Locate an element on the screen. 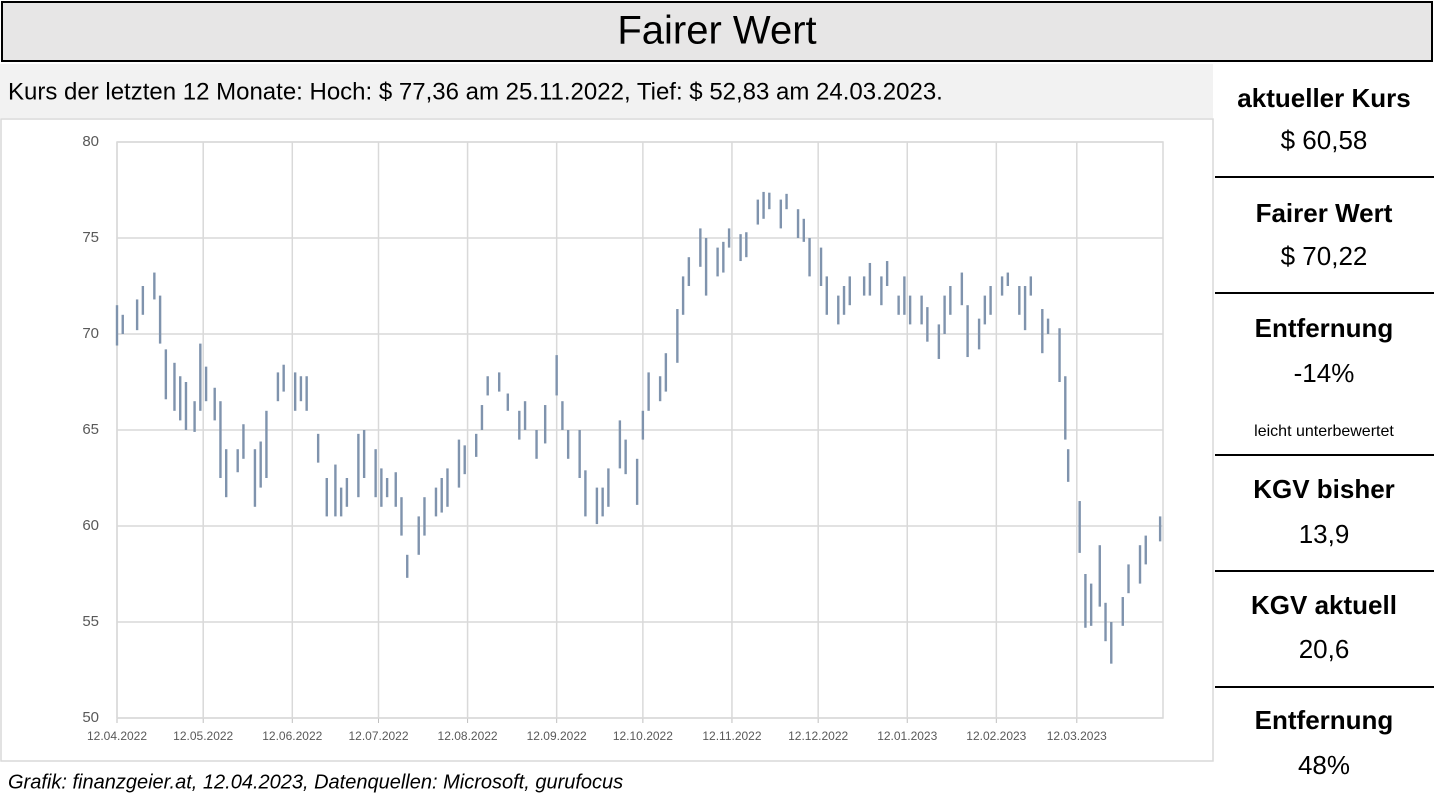  x-tick-label: 12.07.2022 is located at coordinates (378, 736).